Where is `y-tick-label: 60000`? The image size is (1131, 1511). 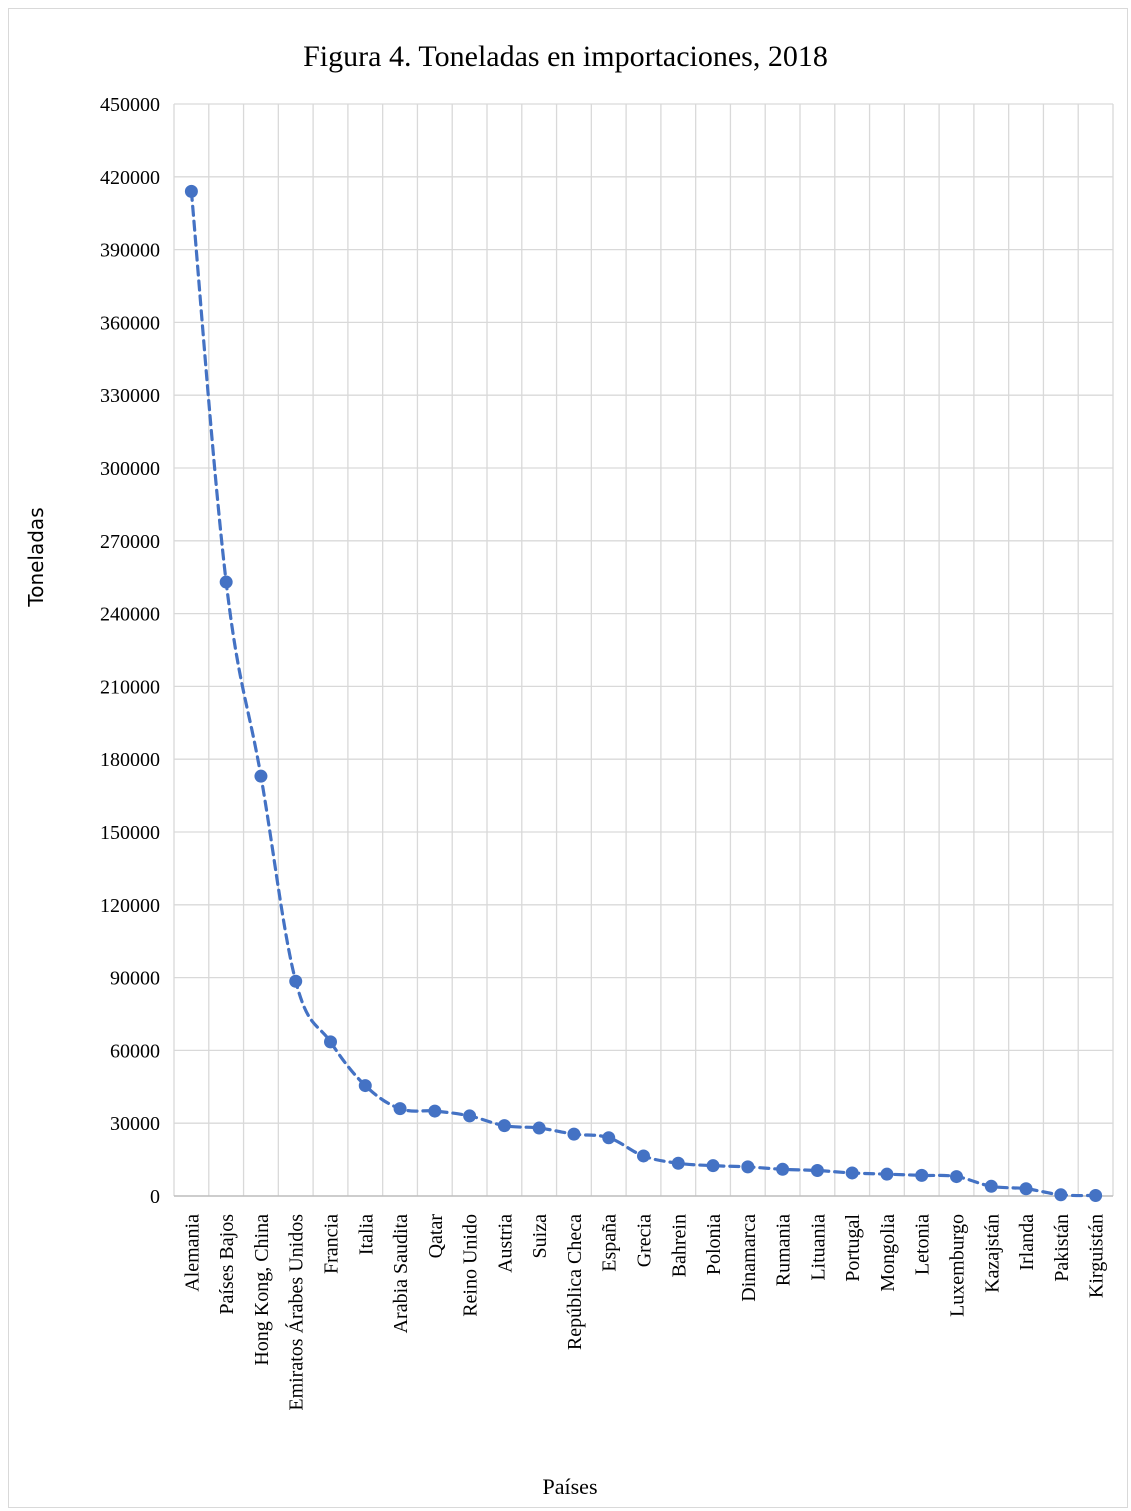
y-tick-label: 60000 is located at coordinates (135, 1051).